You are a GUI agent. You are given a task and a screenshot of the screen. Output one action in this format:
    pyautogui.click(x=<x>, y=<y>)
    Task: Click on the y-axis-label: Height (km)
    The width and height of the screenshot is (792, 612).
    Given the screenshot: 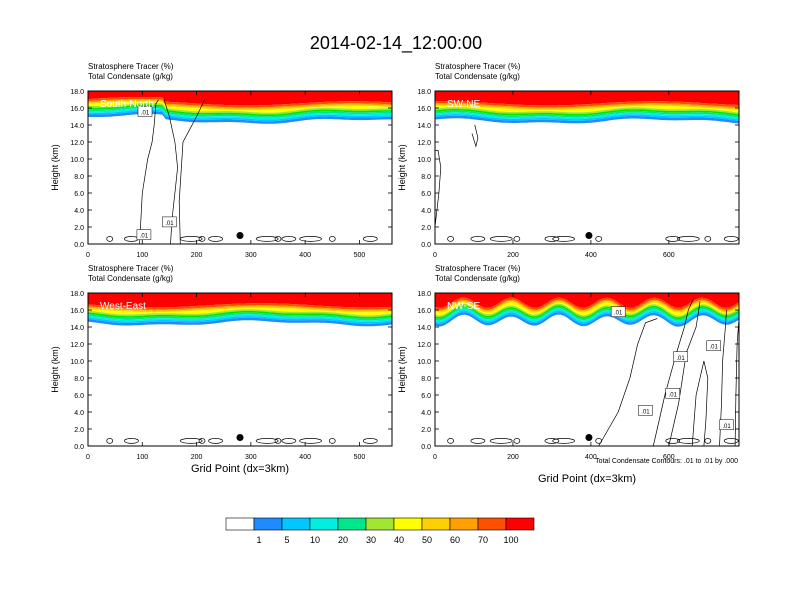 What is the action you would take?
    pyautogui.click(x=55, y=167)
    